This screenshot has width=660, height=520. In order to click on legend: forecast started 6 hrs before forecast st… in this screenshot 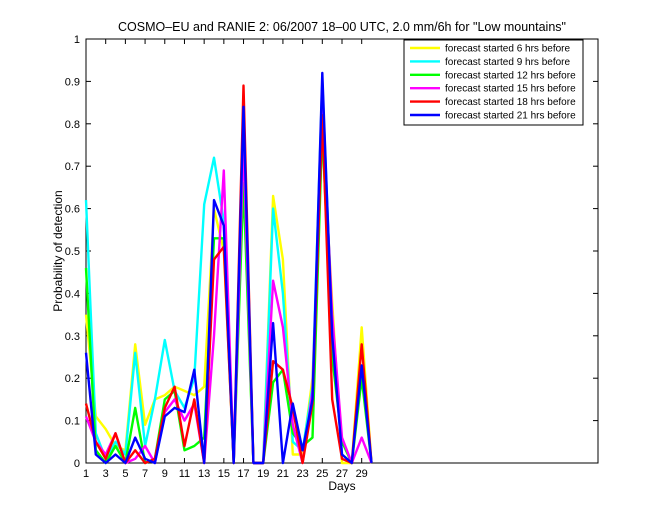, I will do `click(493, 82)`.